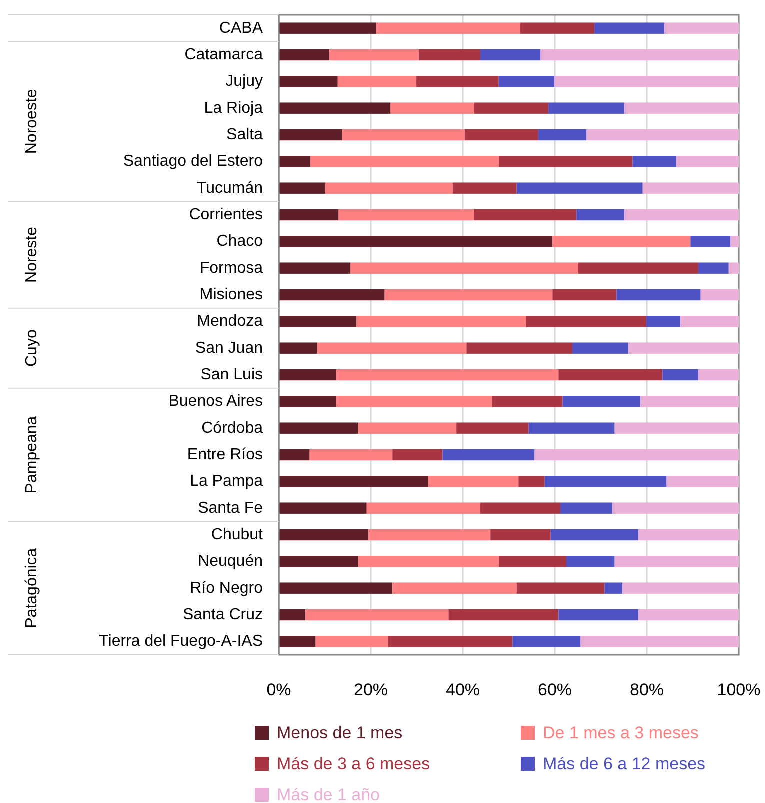 This screenshot has height=803, width=765. Describe the element at coordinates (32, 588) in the screenshot. I see `text: Patagónica` at that location.